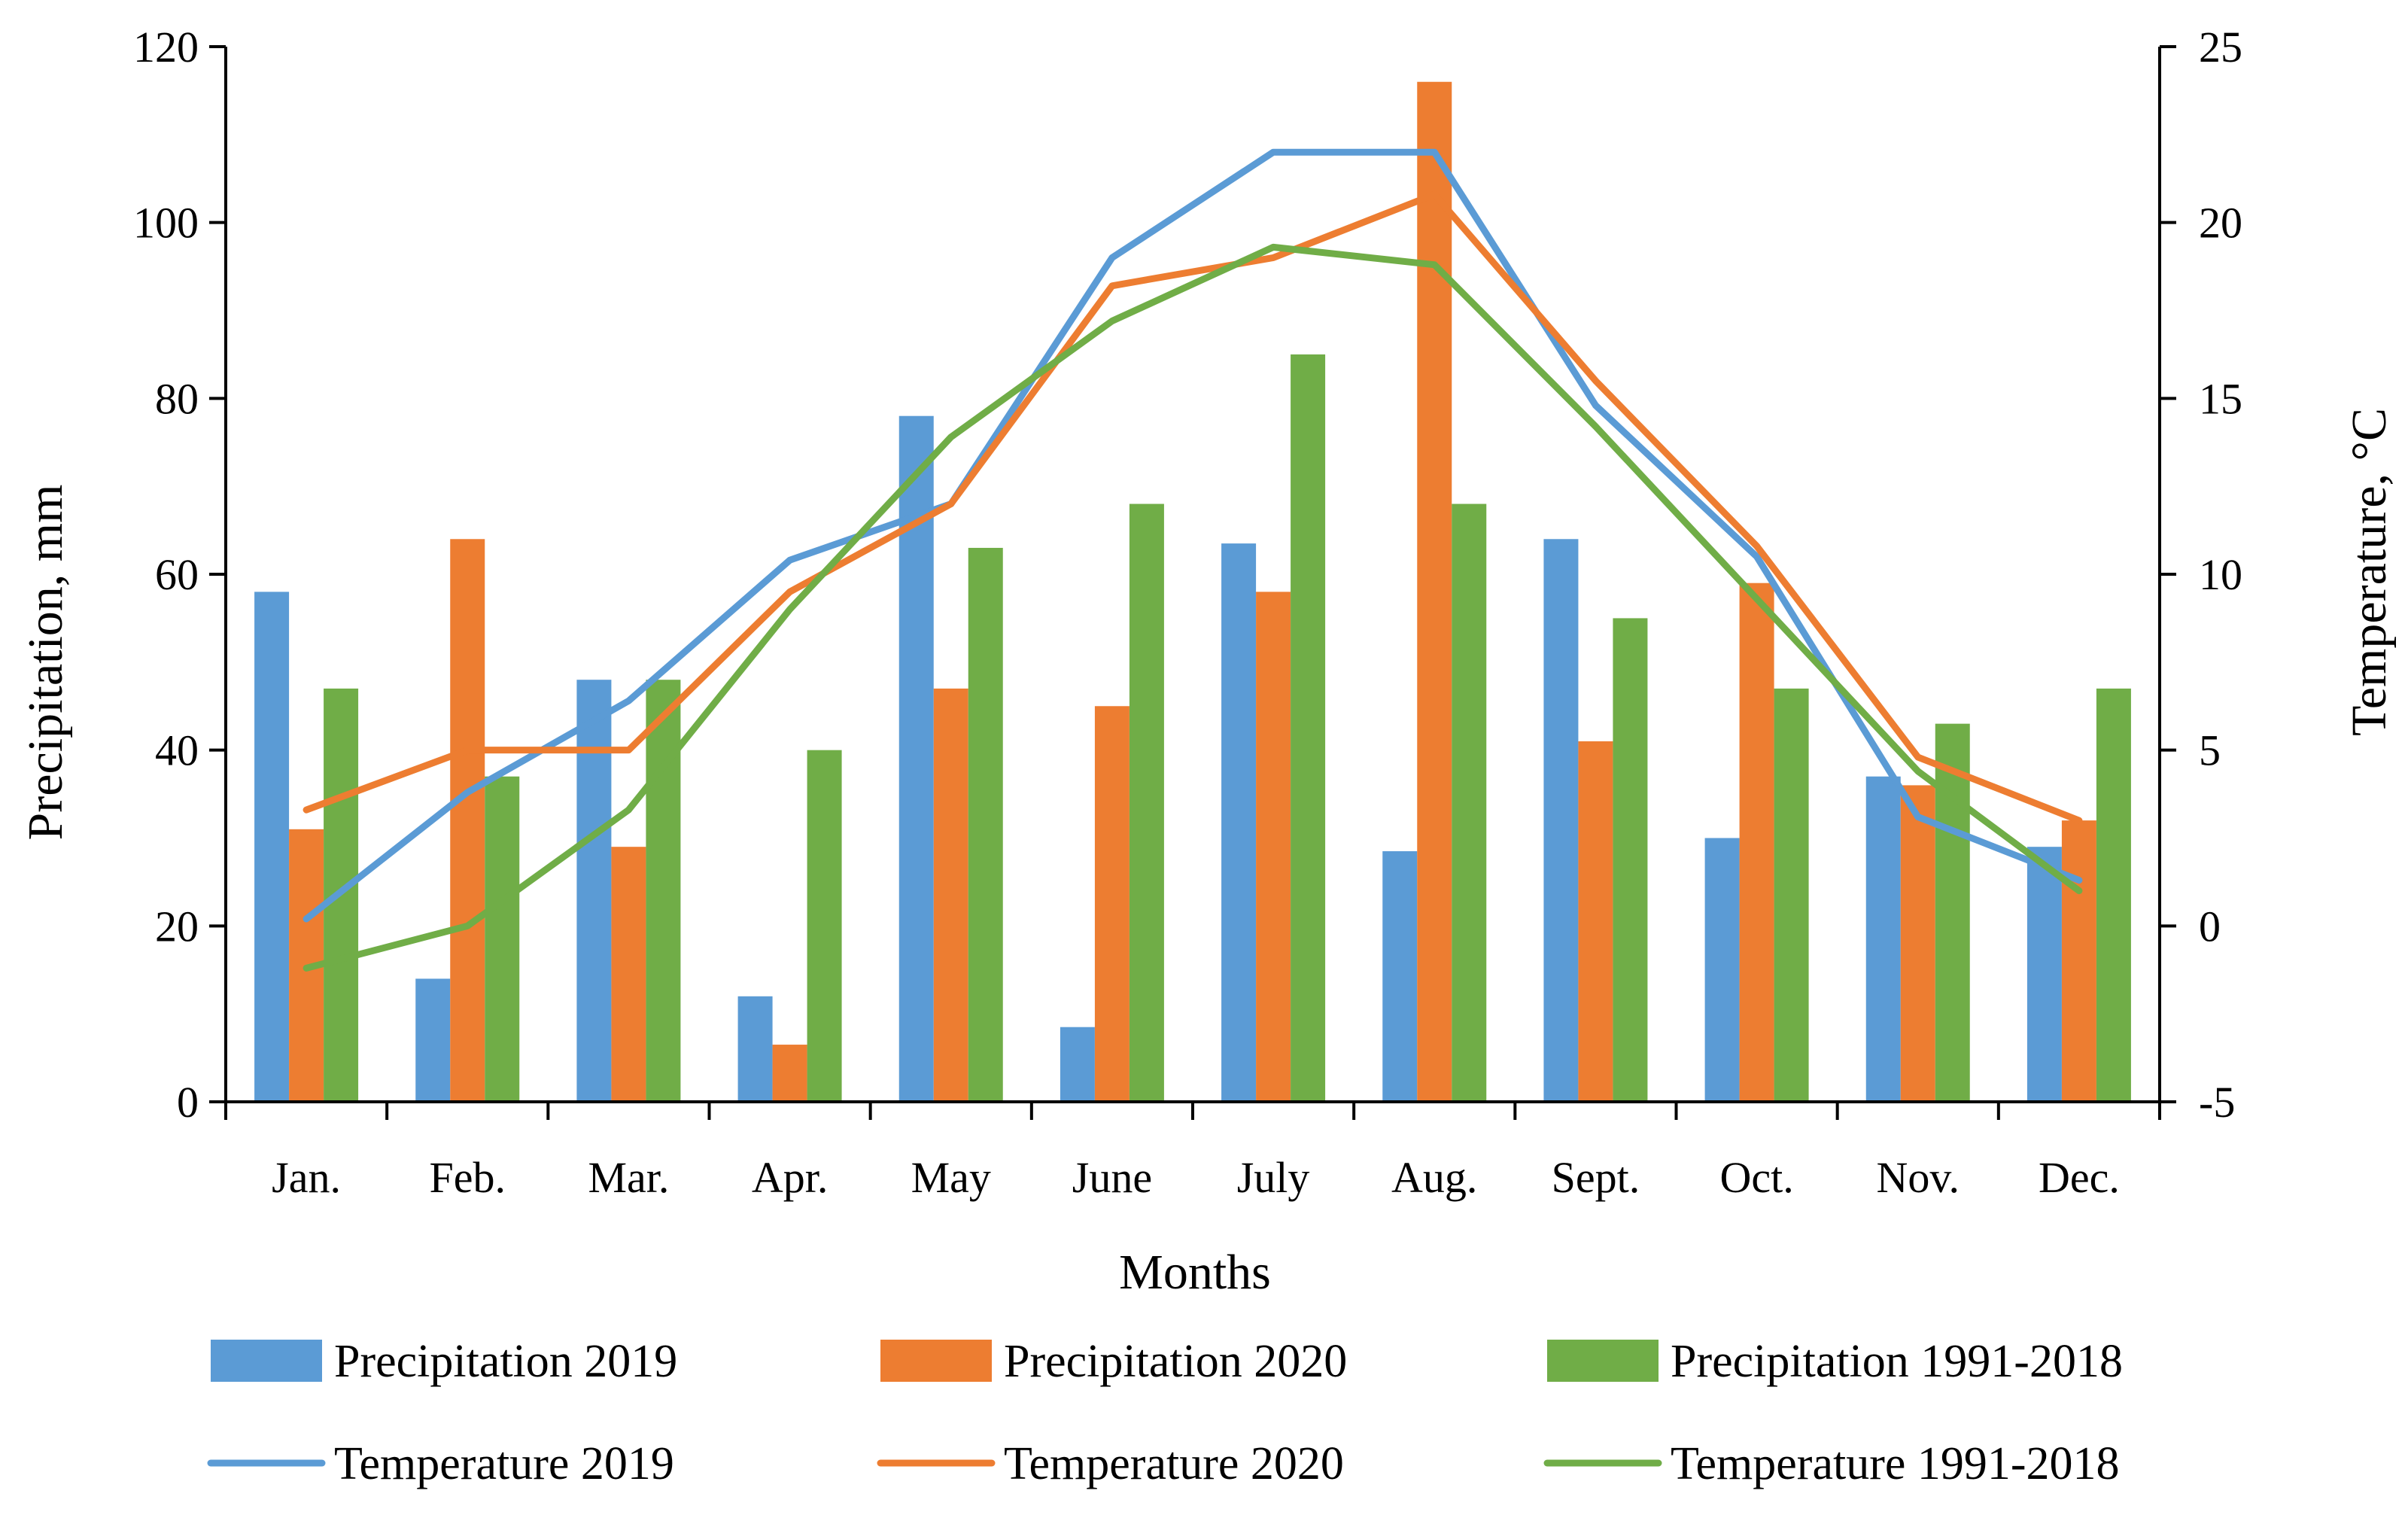 This screenshot has width=2408, height=1515. I want to click on x-tick-label-4: Apr., so click(790, 1177).